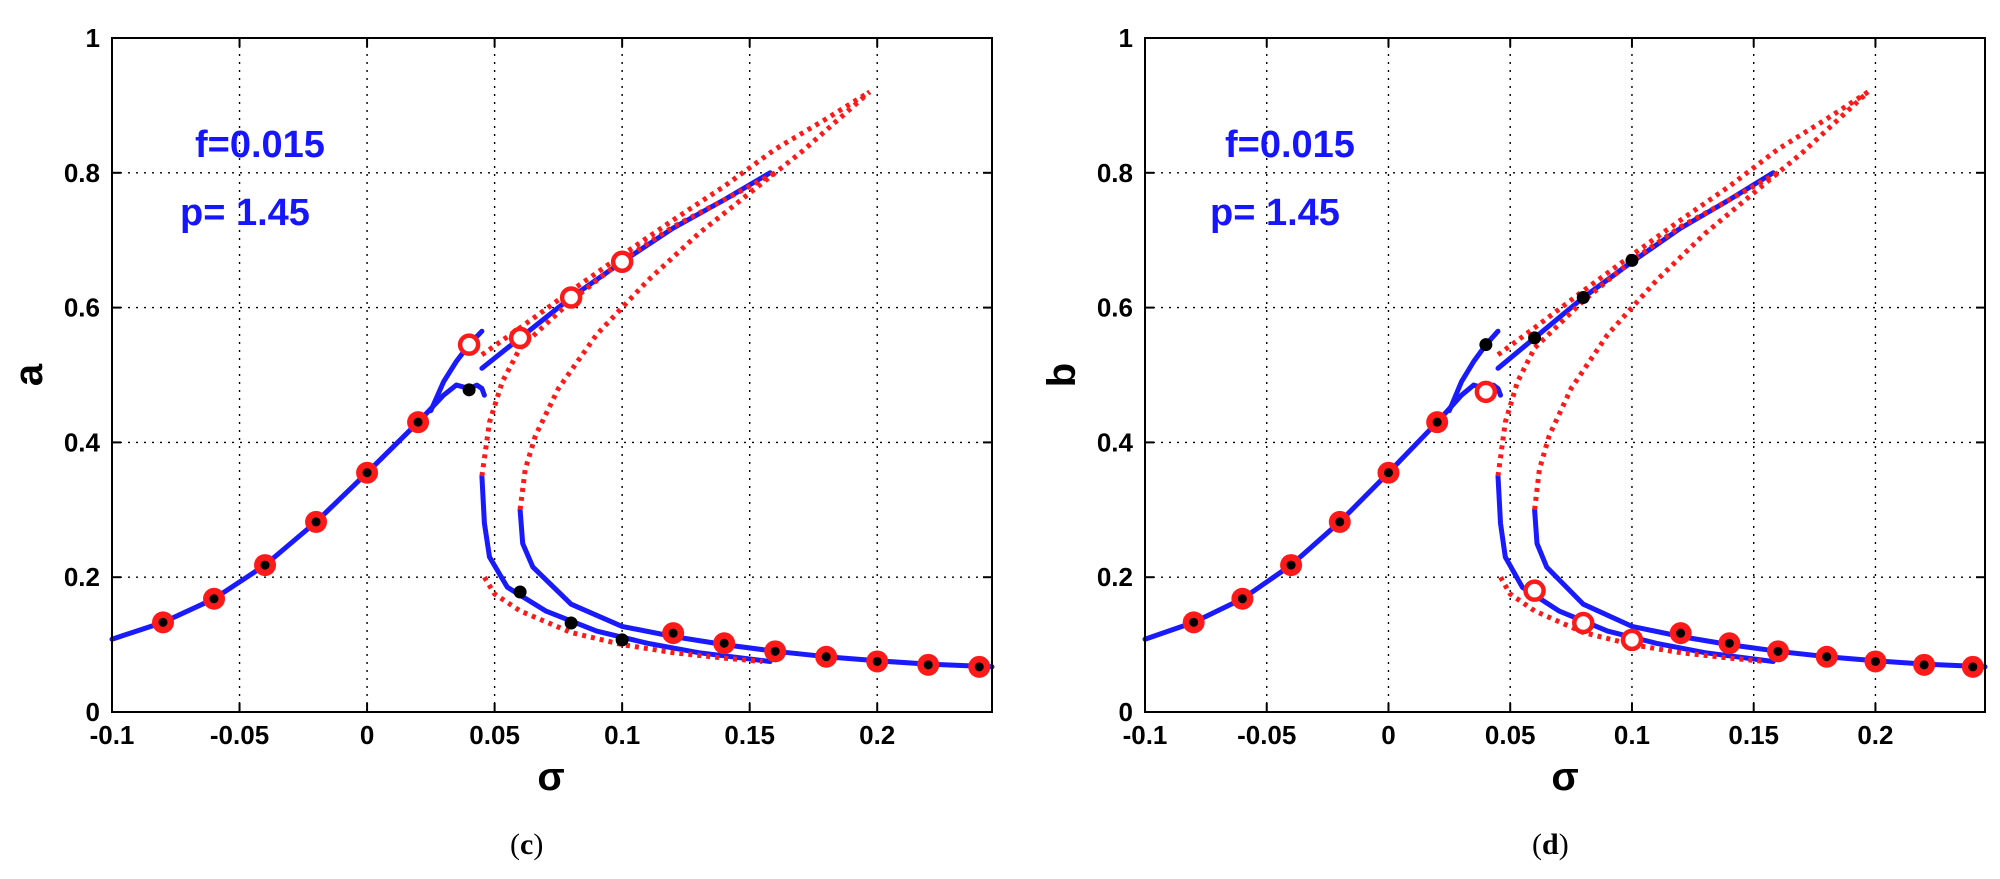 The height and width of the screenshot is (879, 2000). I want to click on panel-c-y-tick-label: 0.6, so click(82, 308).